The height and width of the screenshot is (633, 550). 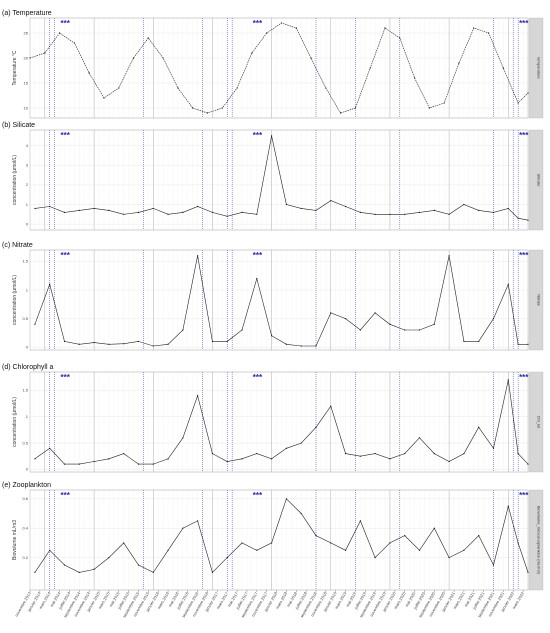 I want to click on y-tick-label: 3, so click(x=27, y=165).